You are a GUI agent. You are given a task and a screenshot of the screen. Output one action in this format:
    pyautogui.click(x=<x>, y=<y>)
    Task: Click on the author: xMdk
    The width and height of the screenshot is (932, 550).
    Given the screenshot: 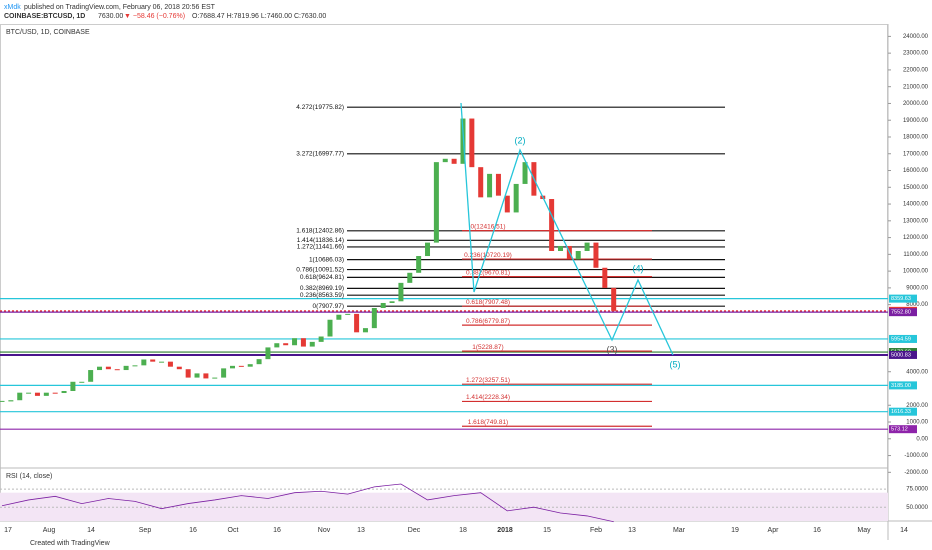 What is the action you would take?
    pyautogui.click(x=12, y=7)
    